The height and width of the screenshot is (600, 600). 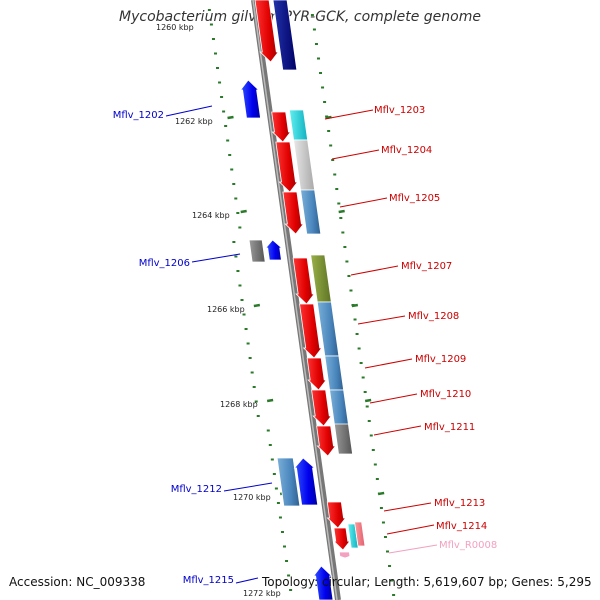 I want to click on genome-backbone-highlight, so click(x=295, y=300).